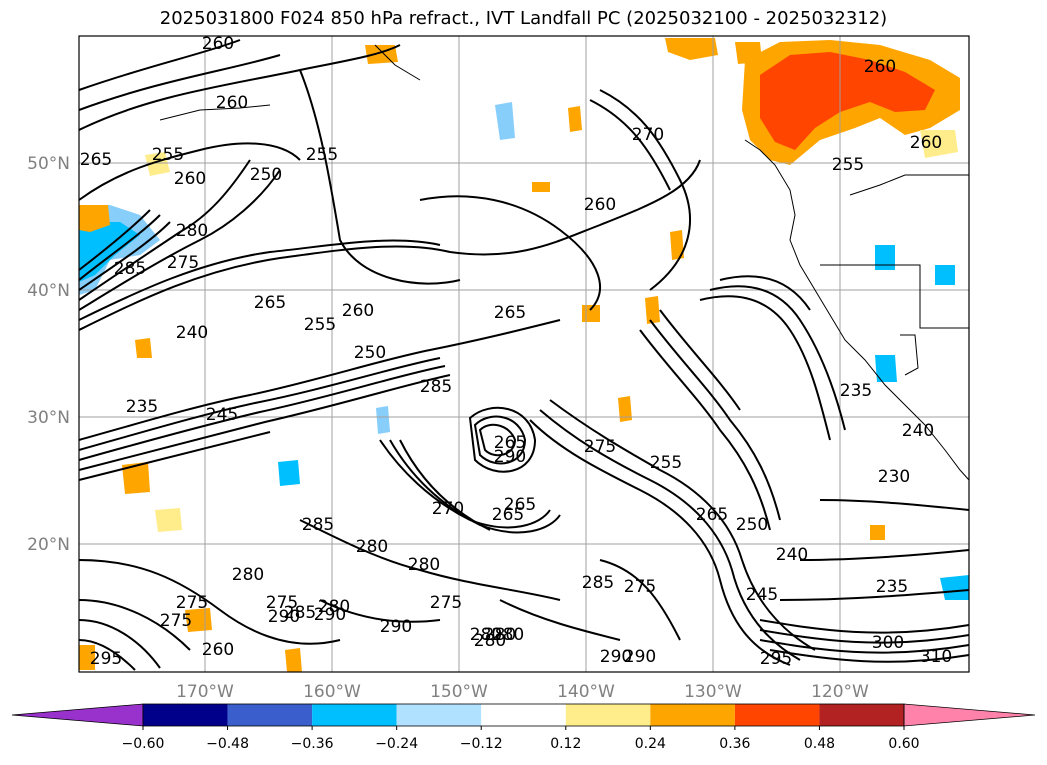 The image size is (1047, 765). Describe the element at coordinates (505, 121) in the screenshot. I see `shade-lightblue-c2` at that location.